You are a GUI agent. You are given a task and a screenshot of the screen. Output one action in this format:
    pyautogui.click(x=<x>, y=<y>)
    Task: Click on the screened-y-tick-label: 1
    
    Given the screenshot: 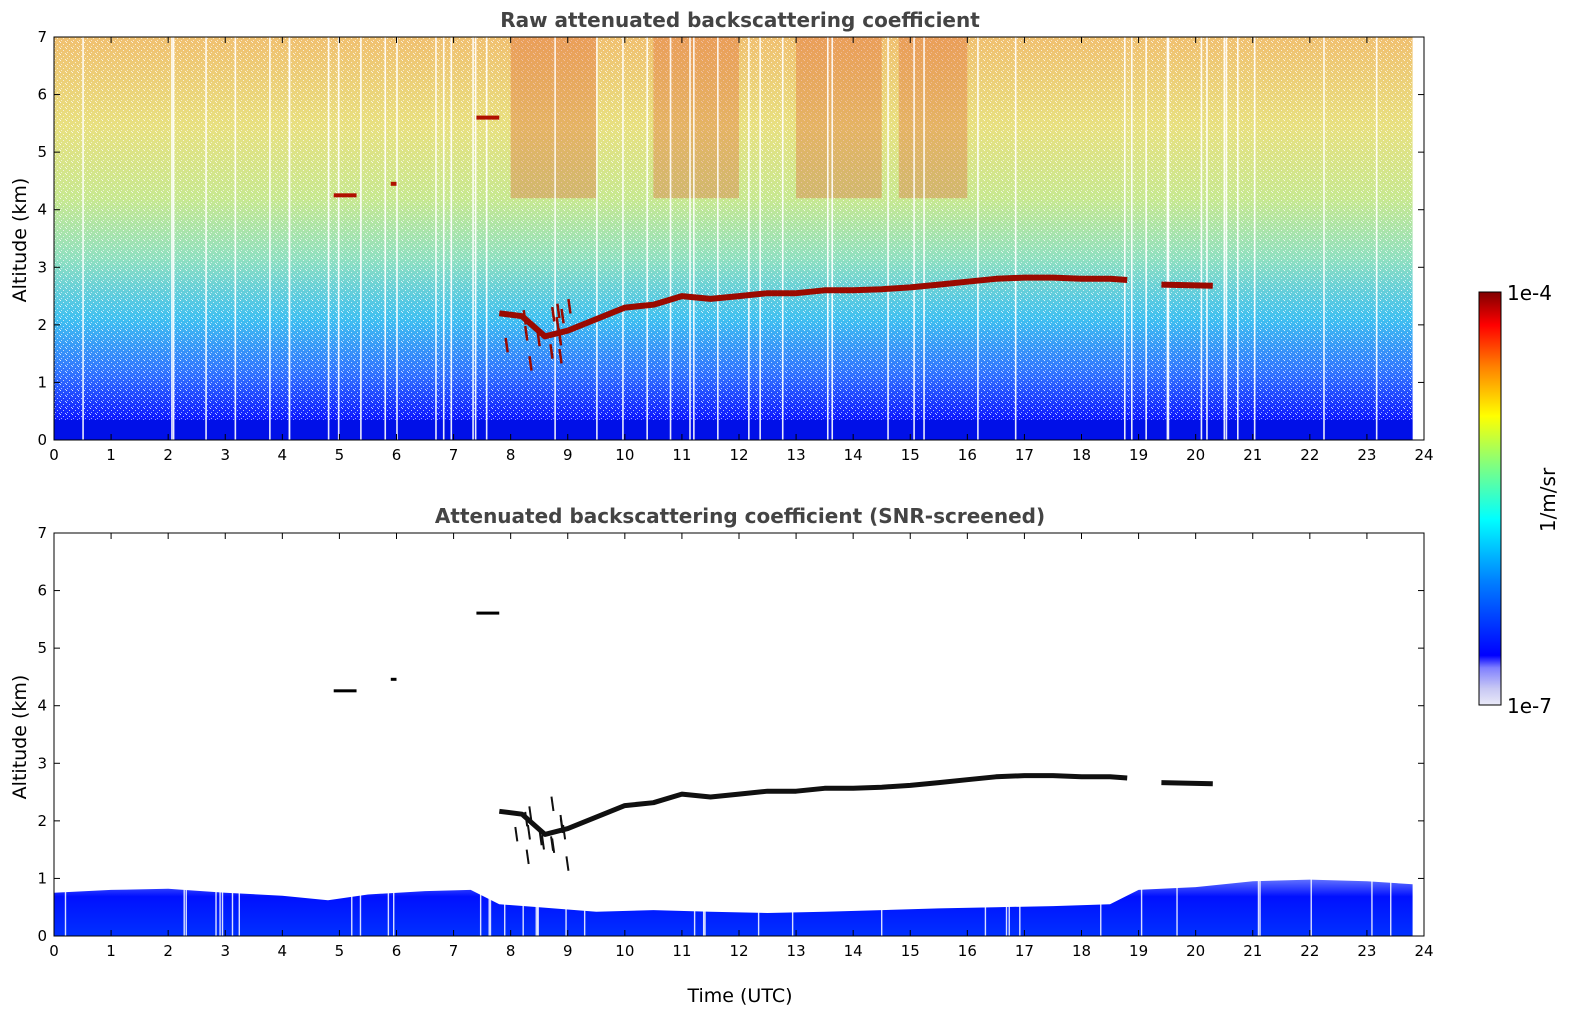 What is the action you would take?
    pyautogui.click(x=42, y=878)
    